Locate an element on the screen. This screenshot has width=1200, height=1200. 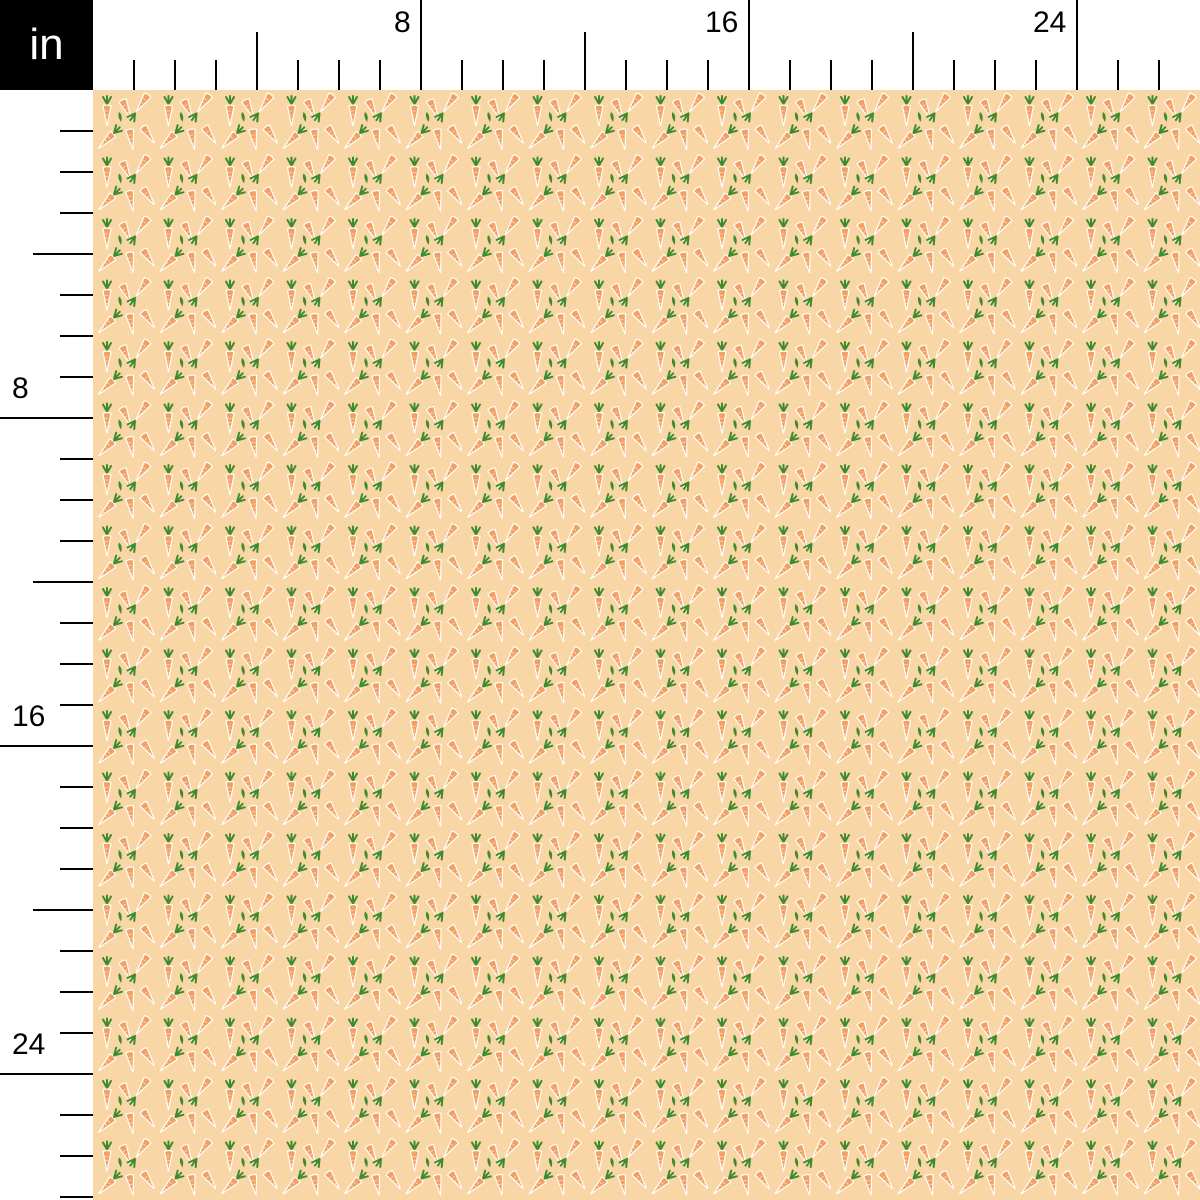
top-ruler-label: 16 is located at coordinates (722, 22).